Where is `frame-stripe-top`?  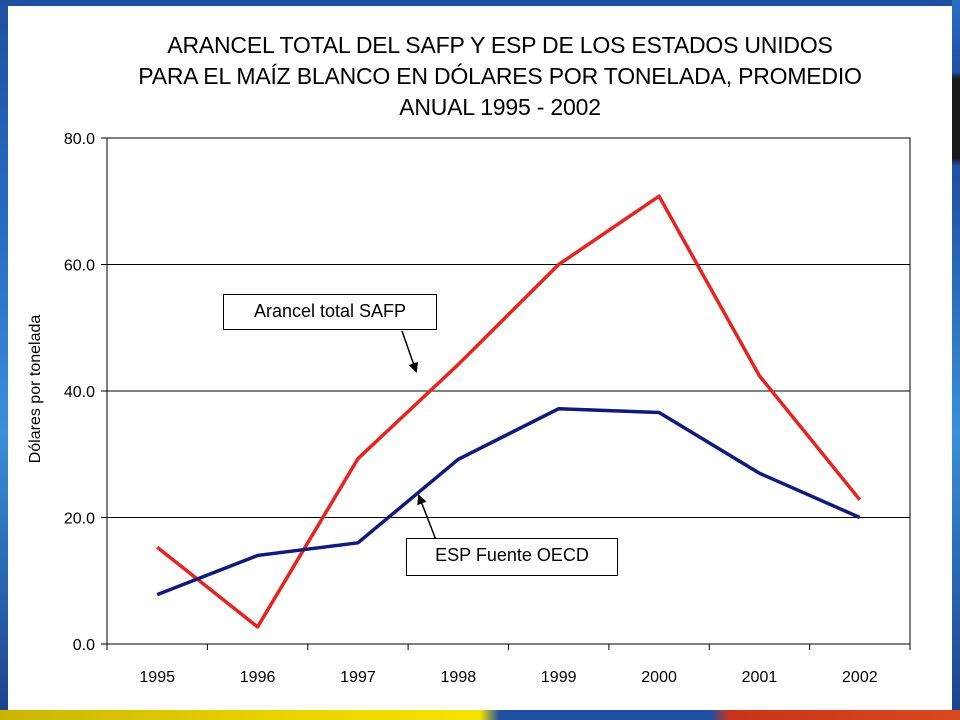 frame-stripe-top is located at coordinates (480, 3).